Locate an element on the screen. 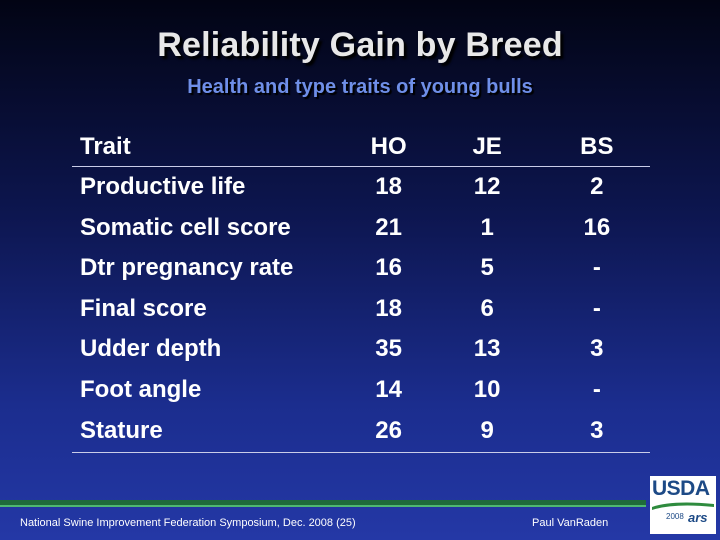 This screenshot has width=720, height=540. usda-logo-year: 2008 is located at coordinates (675, 516).